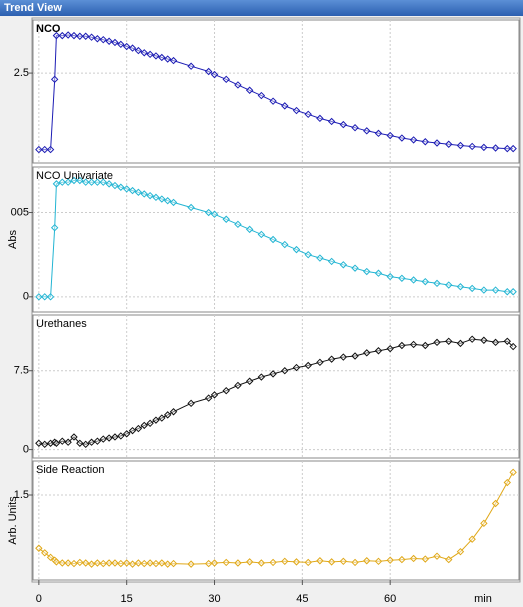 The width and height of the screenshot is (523, 607). Describe the element at coordinates (20, 212) in the screenshot. I see `y-tick-label: 005` at that location.